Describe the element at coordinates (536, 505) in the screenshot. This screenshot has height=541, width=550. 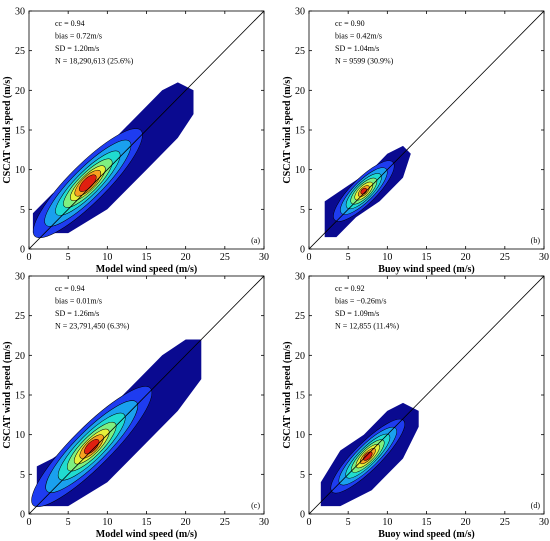
I see `panel-label: (d)` at that location.